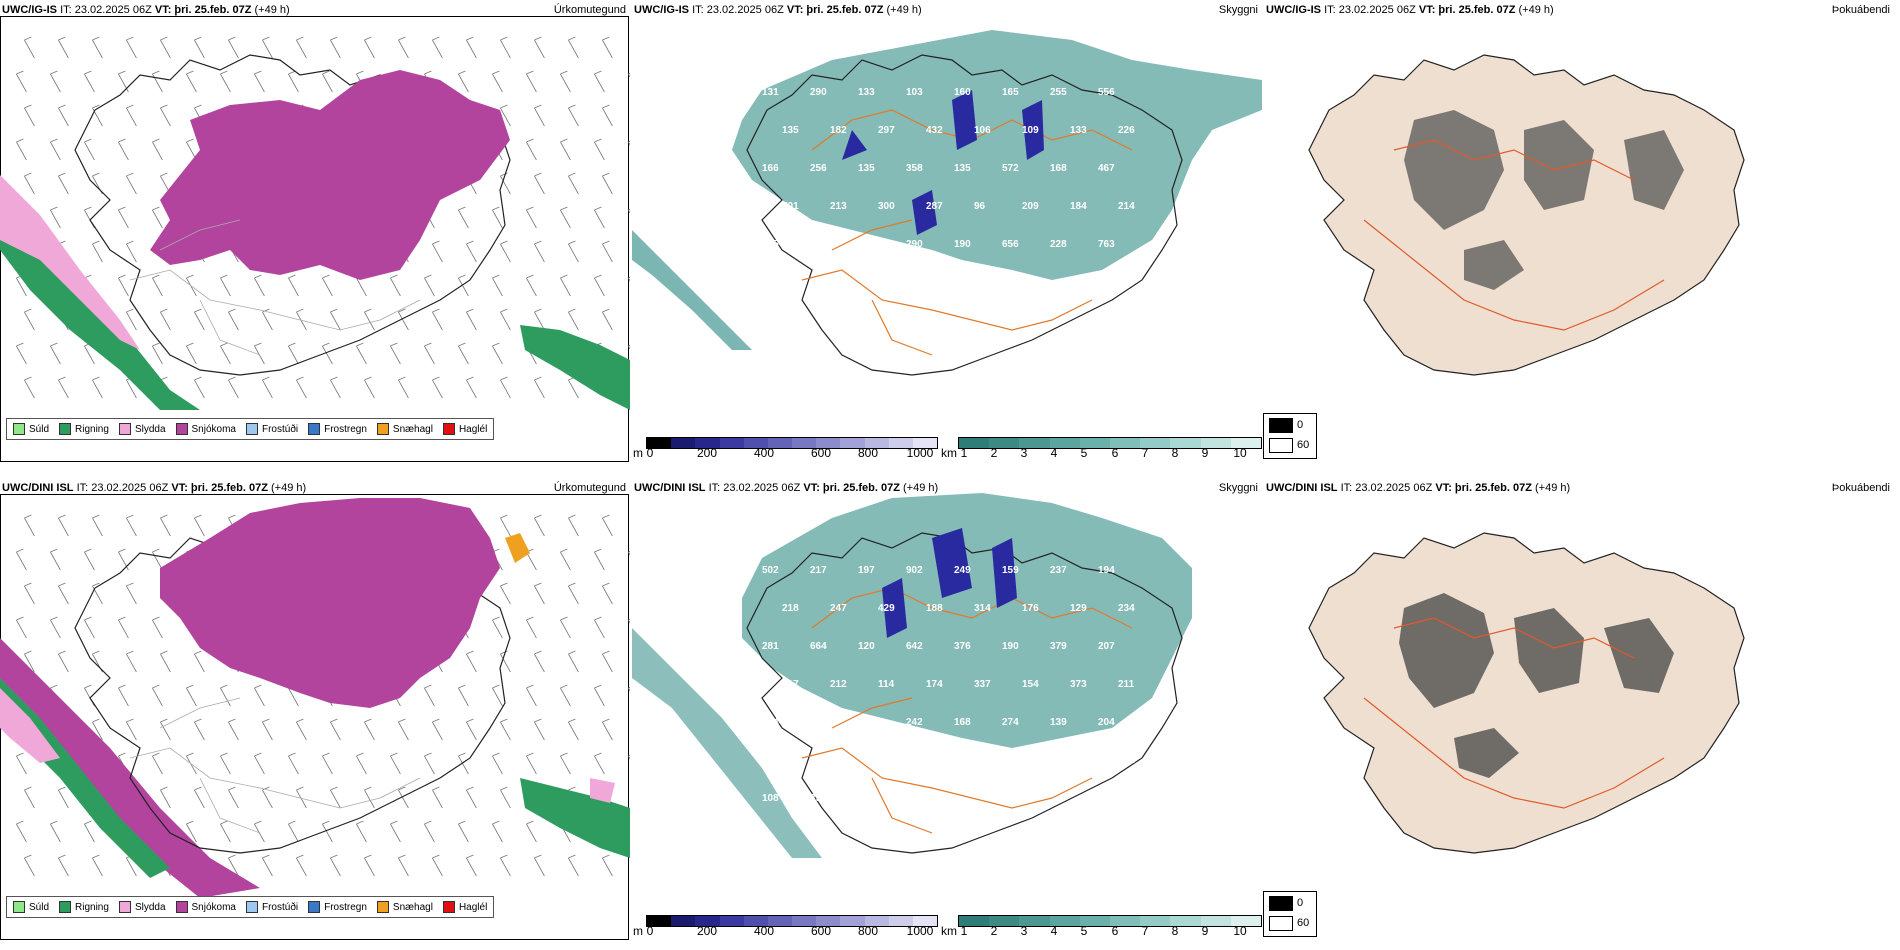 Image resolution: width=1900 pixels, height=950 pixels. I want to click on visibility-label: 204, so click(1106, 722).